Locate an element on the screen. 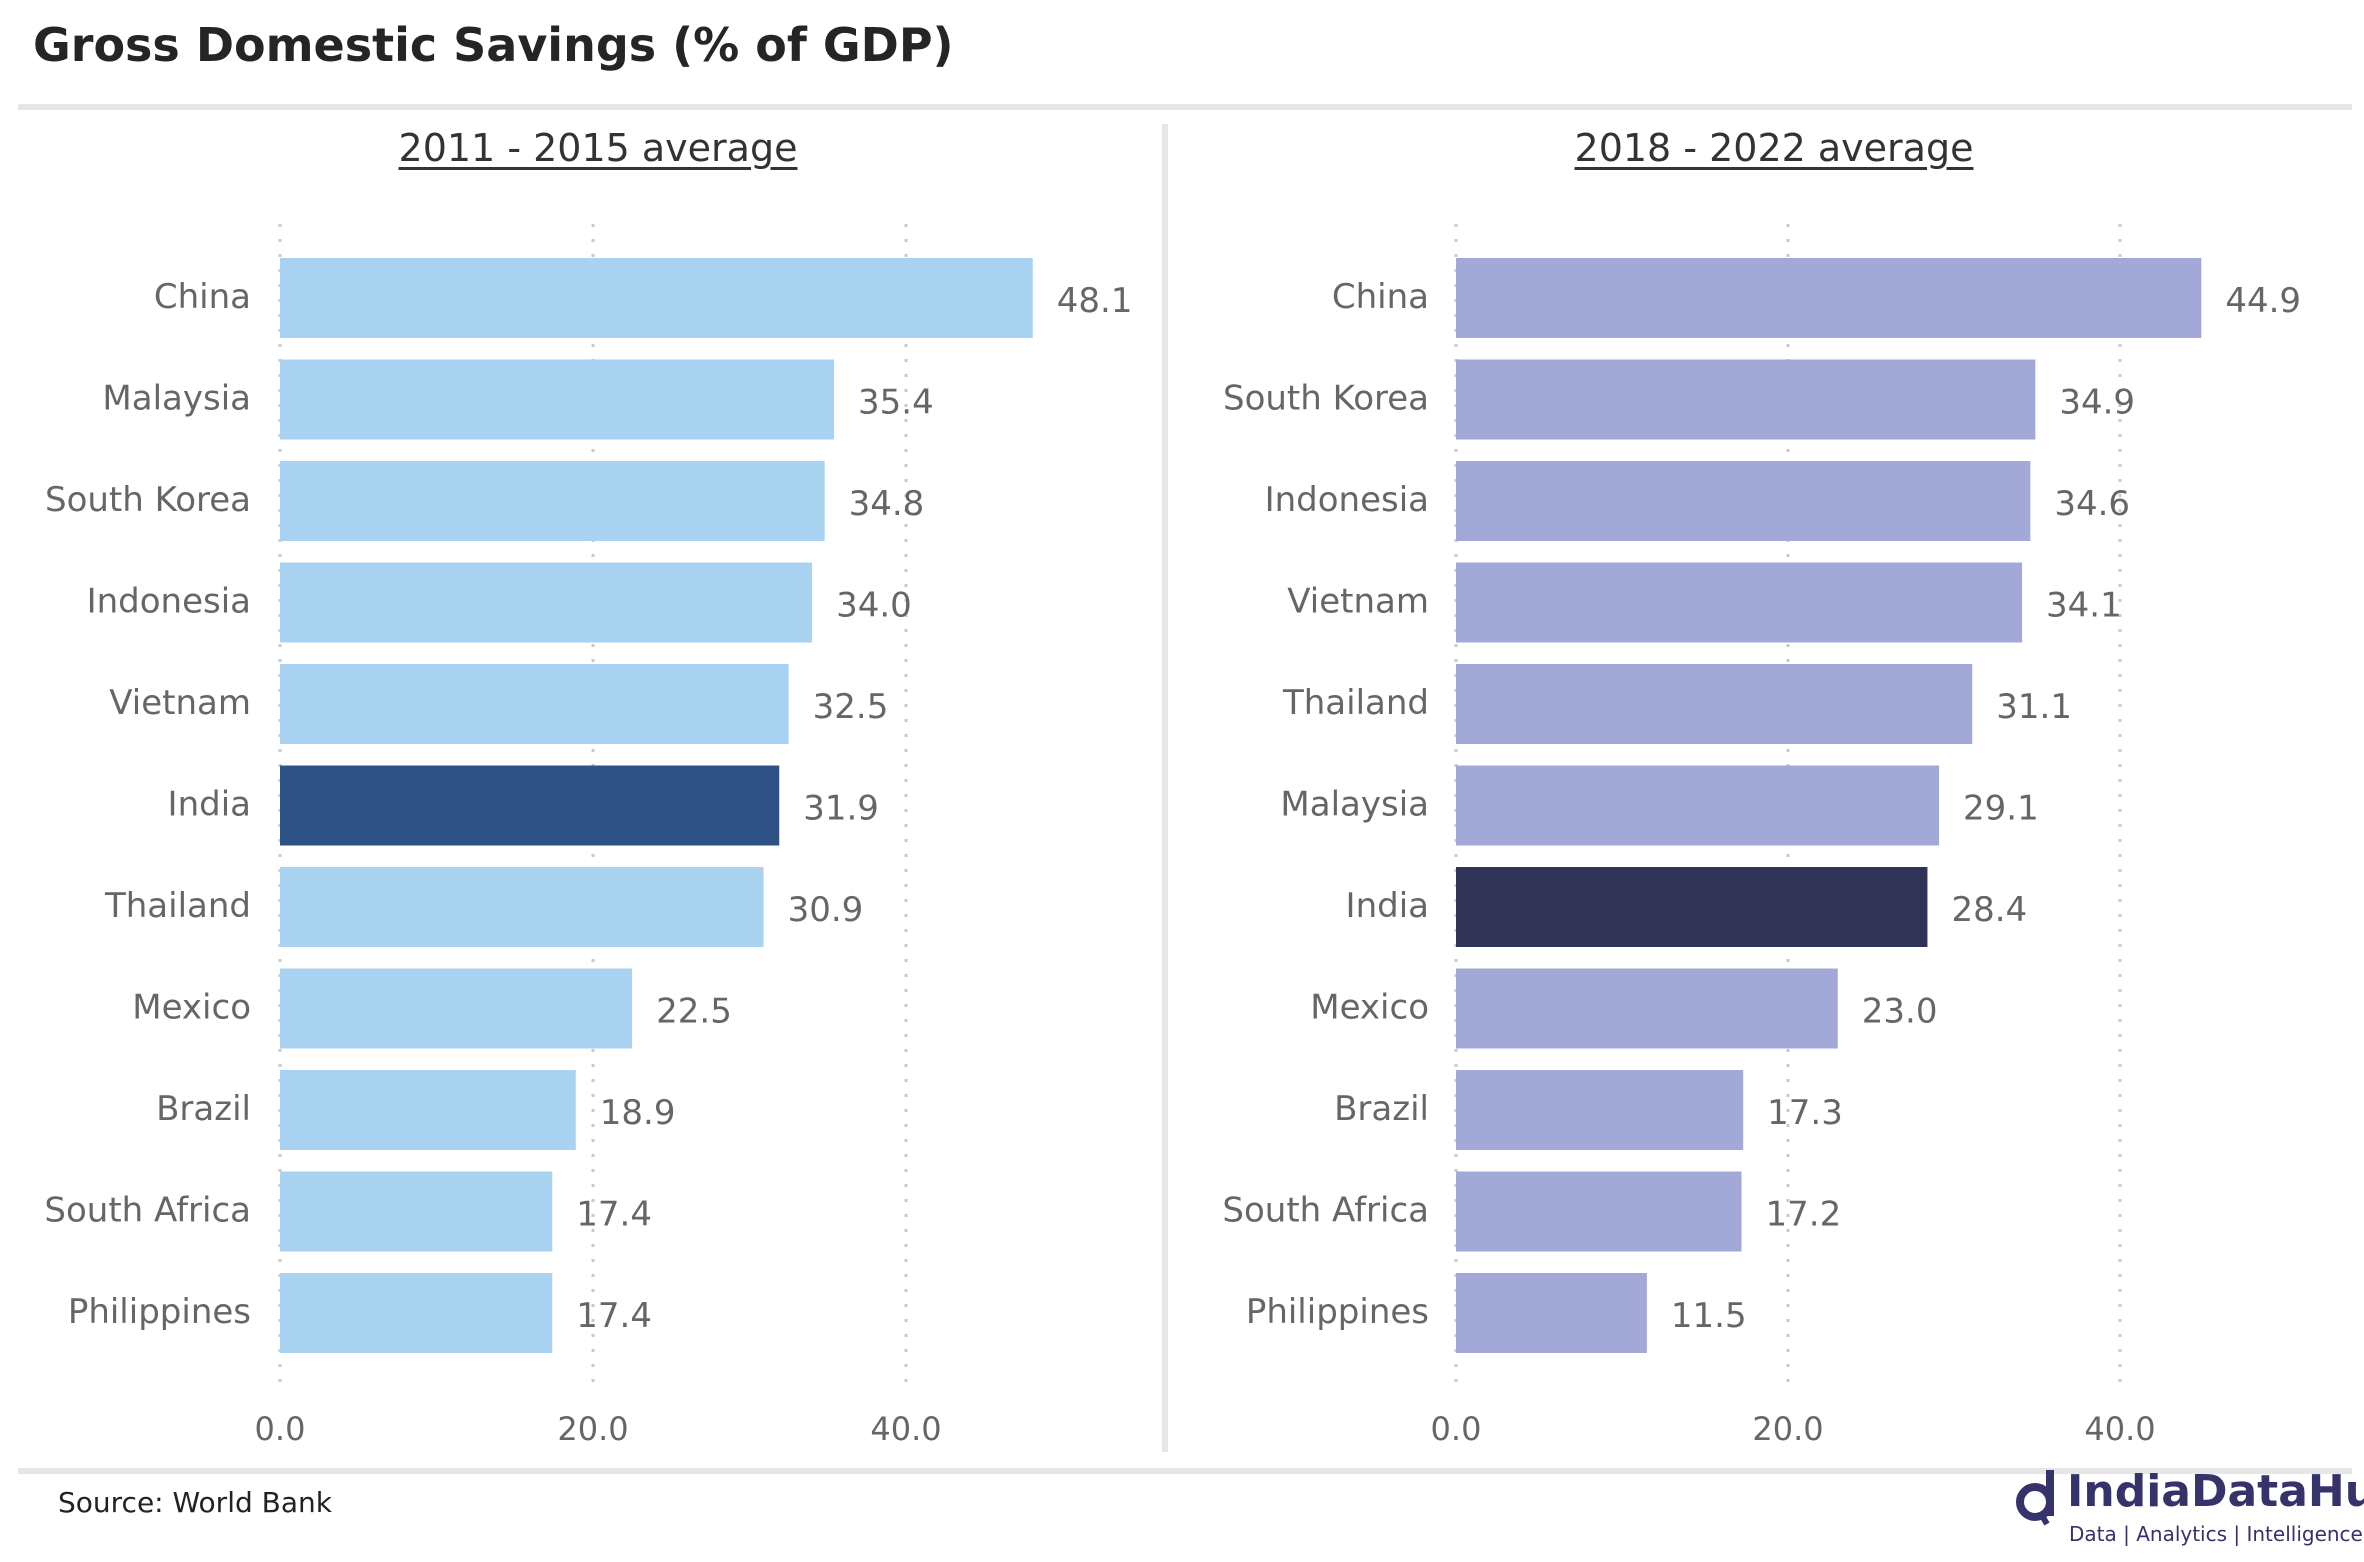  bottom-divider is located at coordinates (1185, 1471).